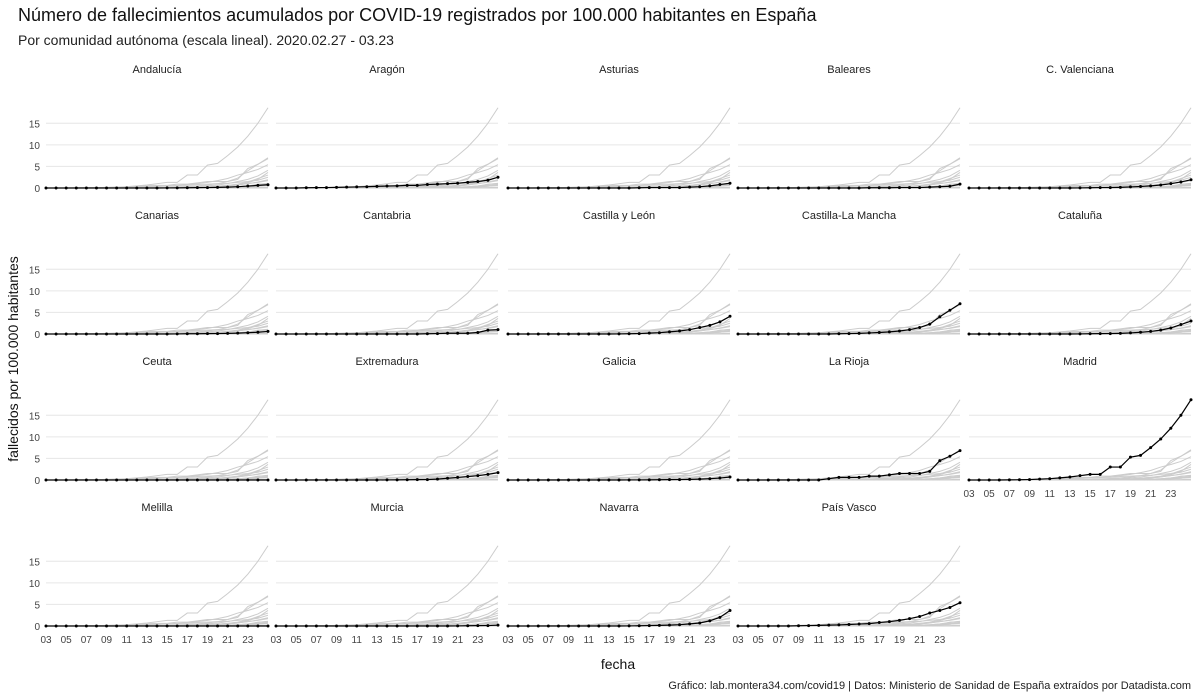 The width and height of the screenshot is (1200, 700). Describe the element at coordinates (387, 127) in the screenshot. I see `facet-aragon: Aragón` at that location.